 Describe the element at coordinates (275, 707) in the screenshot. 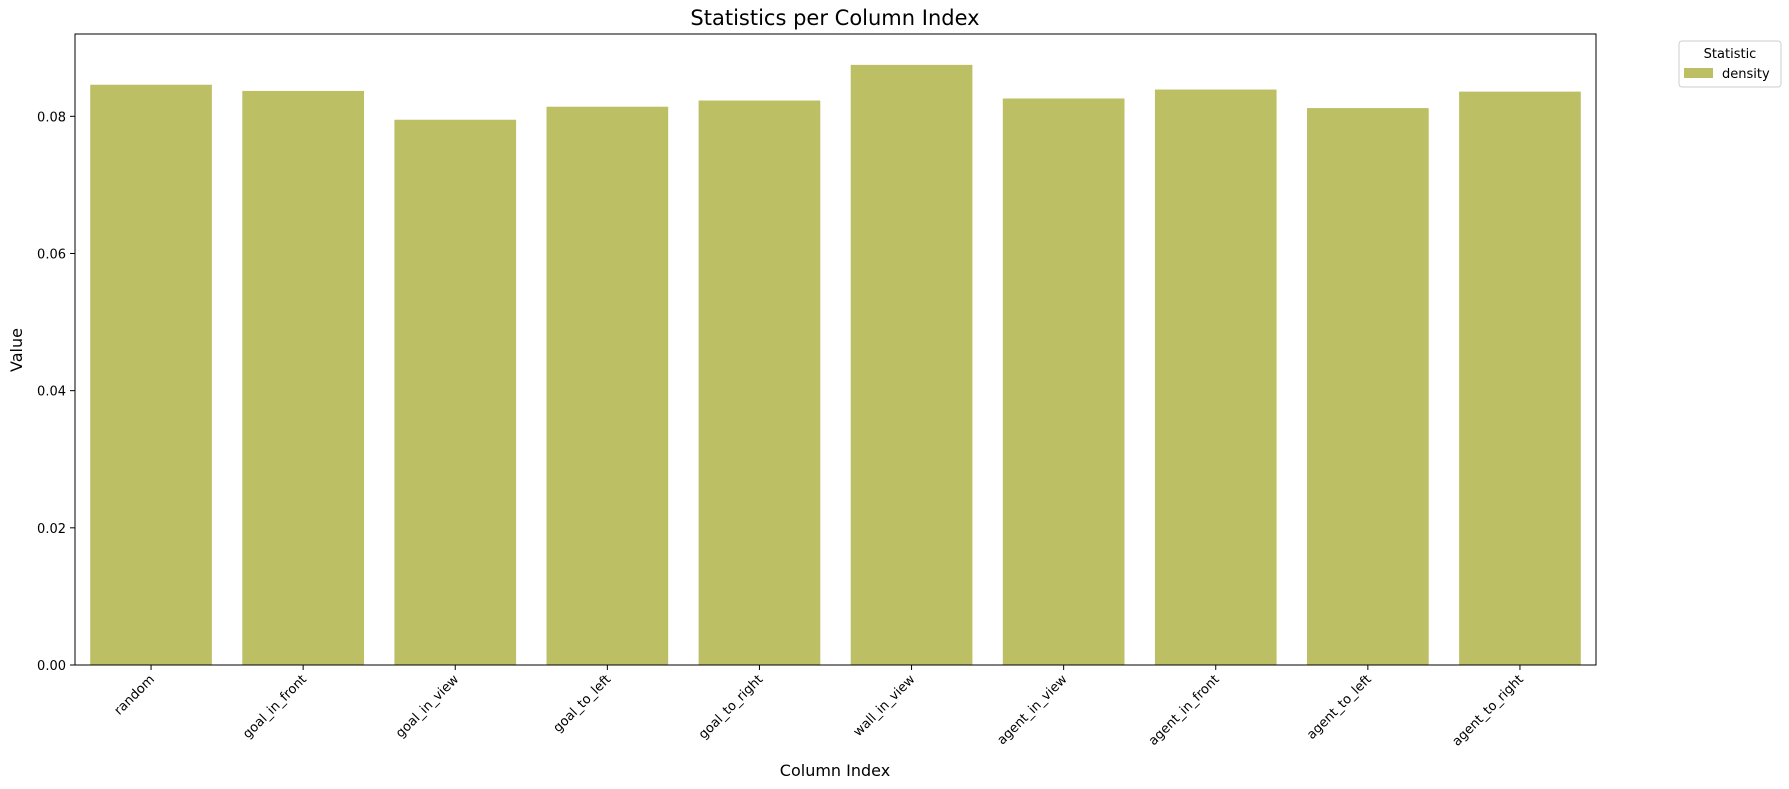

I see `x-tick-label-goal_in_front: goal_in_front` at that location.